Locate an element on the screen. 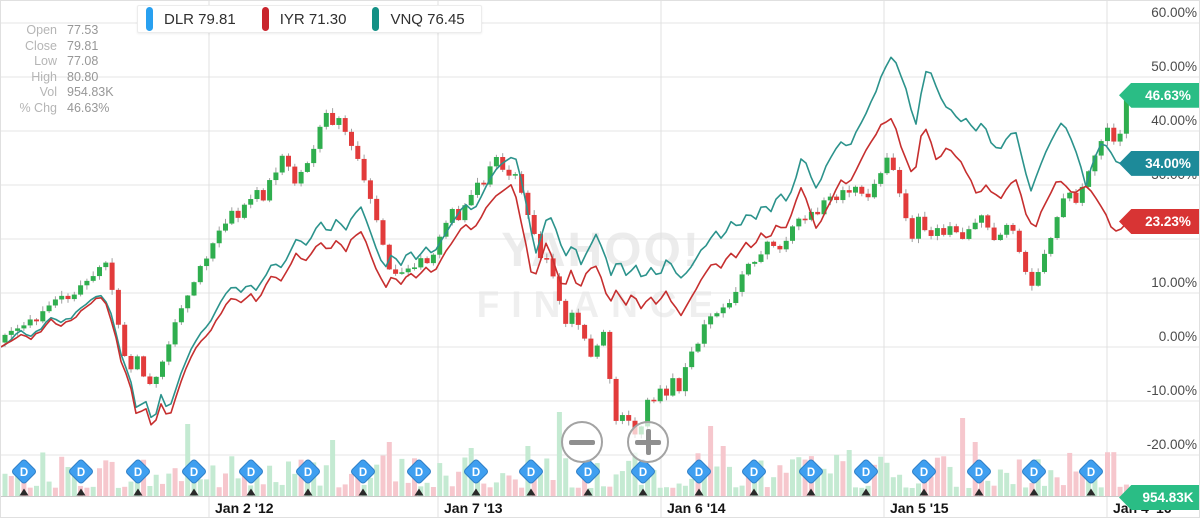 This screenshot has height=518, width=1200. ohlc-row-vol: Vol 954.83K is located at coordinates (61, 93).